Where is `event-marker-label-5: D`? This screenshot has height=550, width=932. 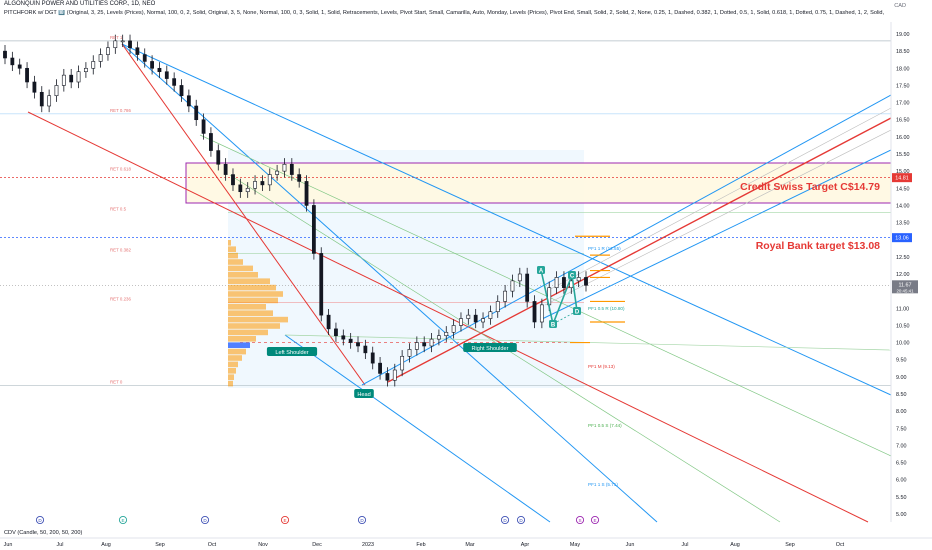 event-marker-label-5: D is located at coordinates (505, 520).